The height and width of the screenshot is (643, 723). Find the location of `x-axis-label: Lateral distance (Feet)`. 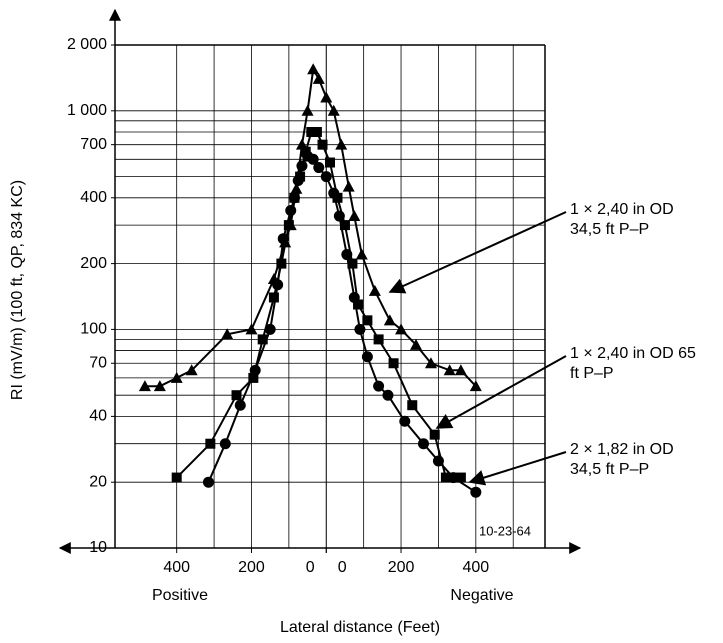

x-axis-label: Lateral distance (Feet) is located at coordinates (360, 627).